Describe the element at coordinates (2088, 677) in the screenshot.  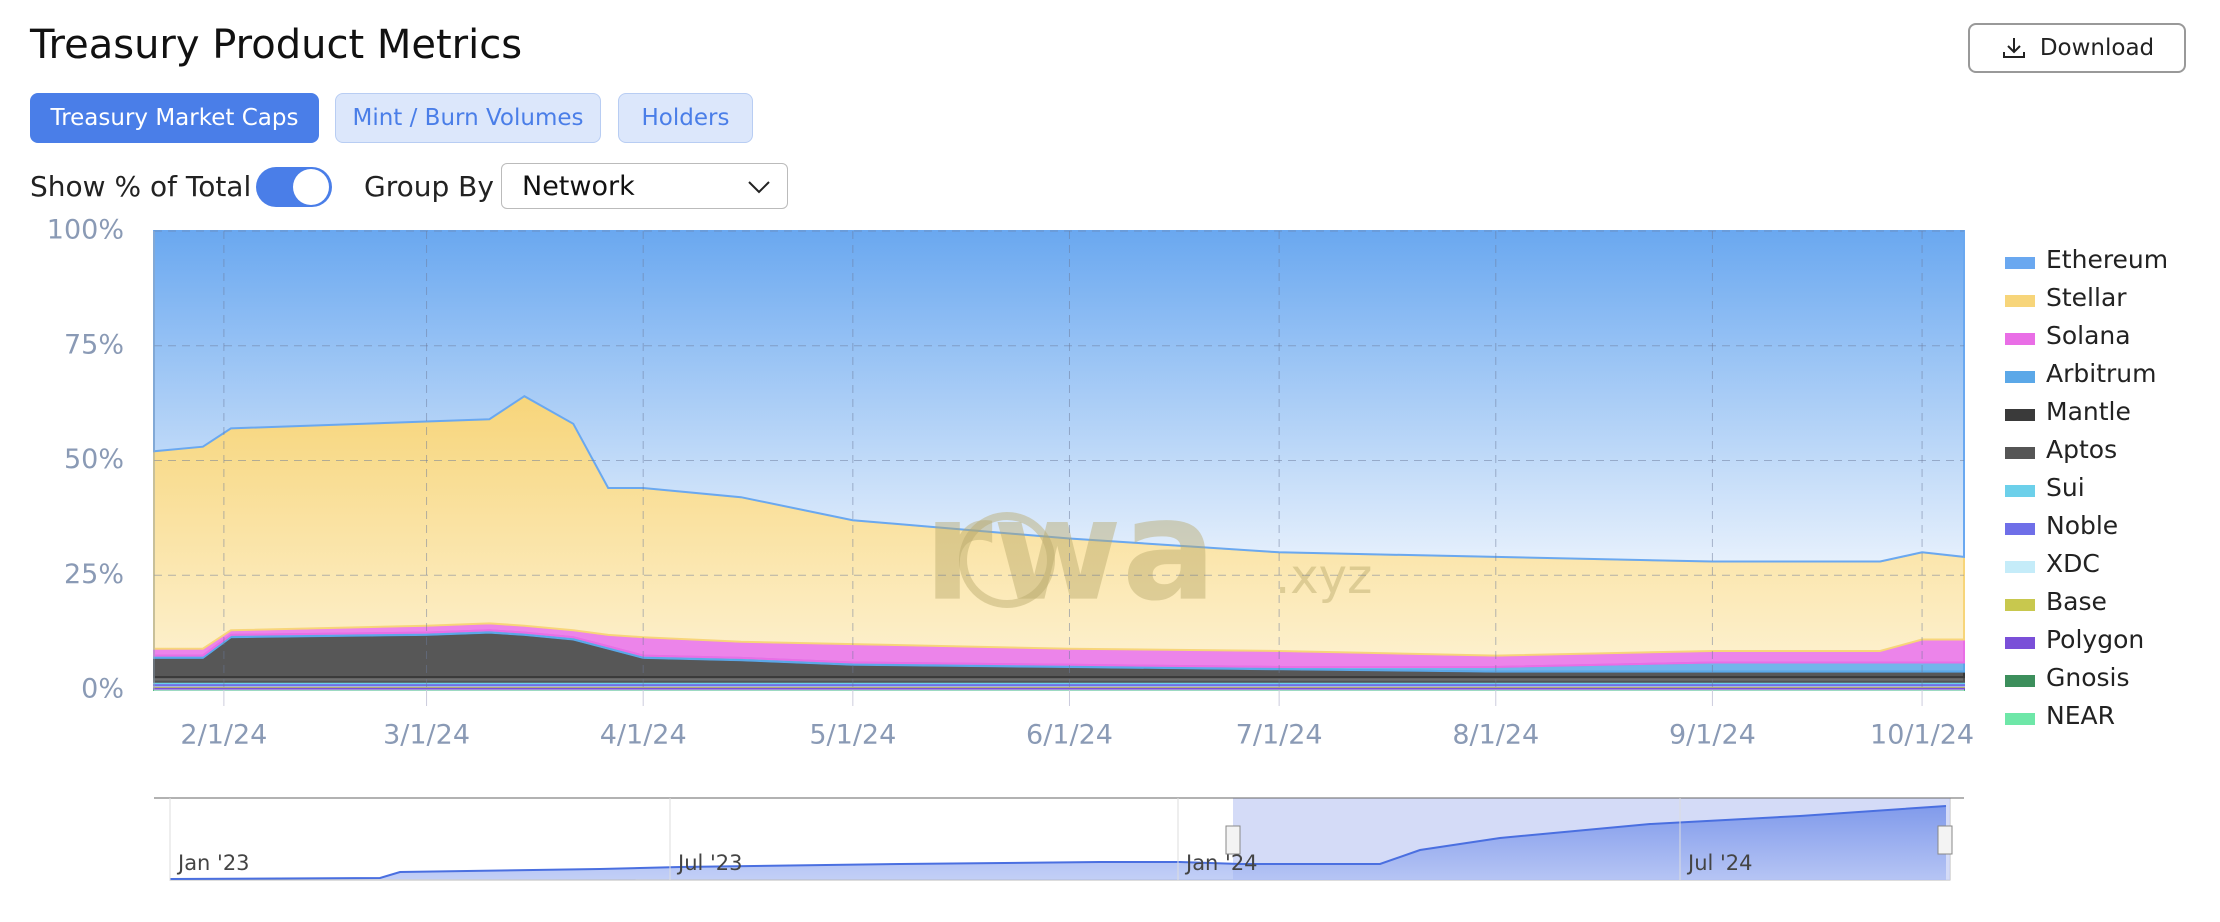
I see `legend-label: Gnosis` at that location.